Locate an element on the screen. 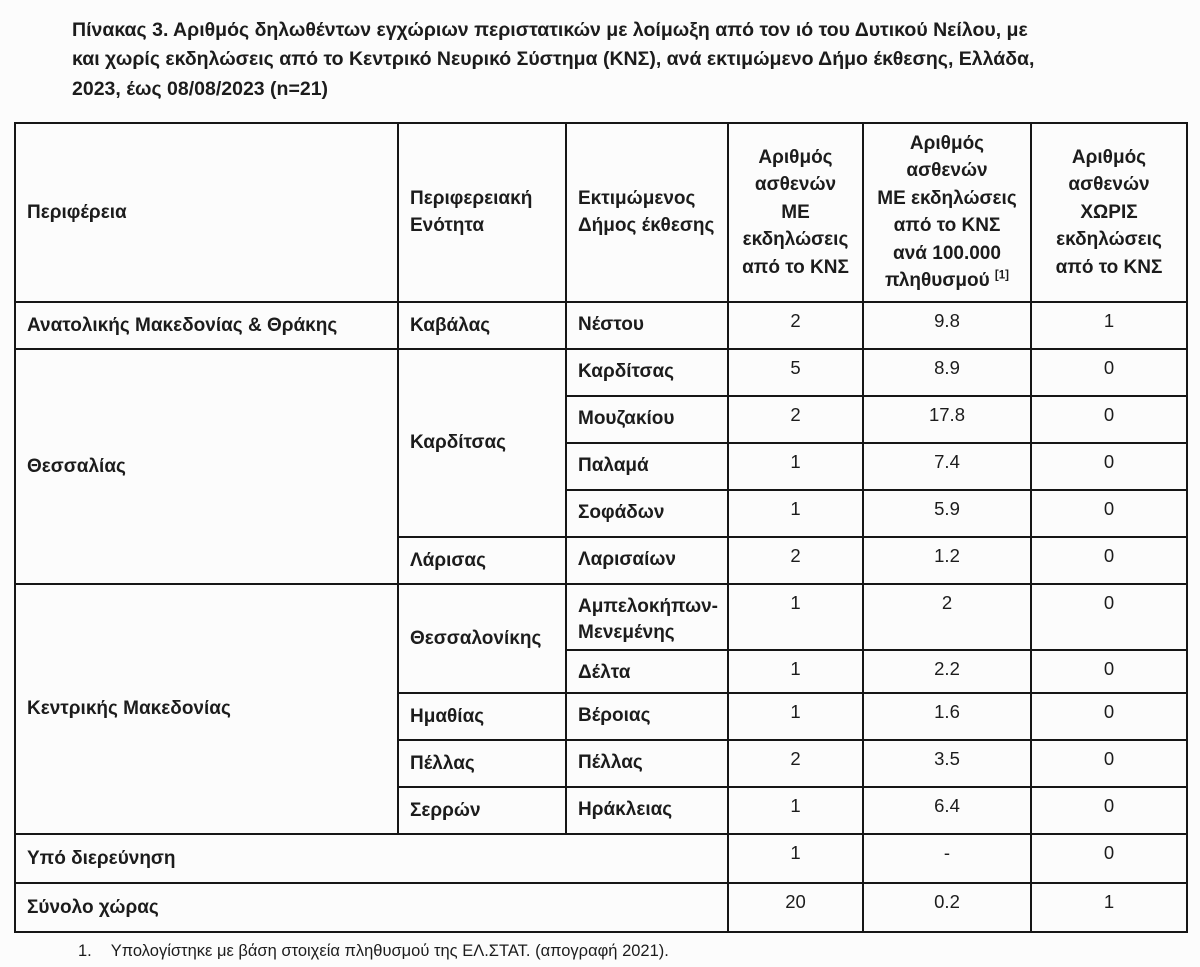 The width and height of the screenshot is (1200, 967). cell-municipality: Σοφάδων is located at coordinates (647, 514).